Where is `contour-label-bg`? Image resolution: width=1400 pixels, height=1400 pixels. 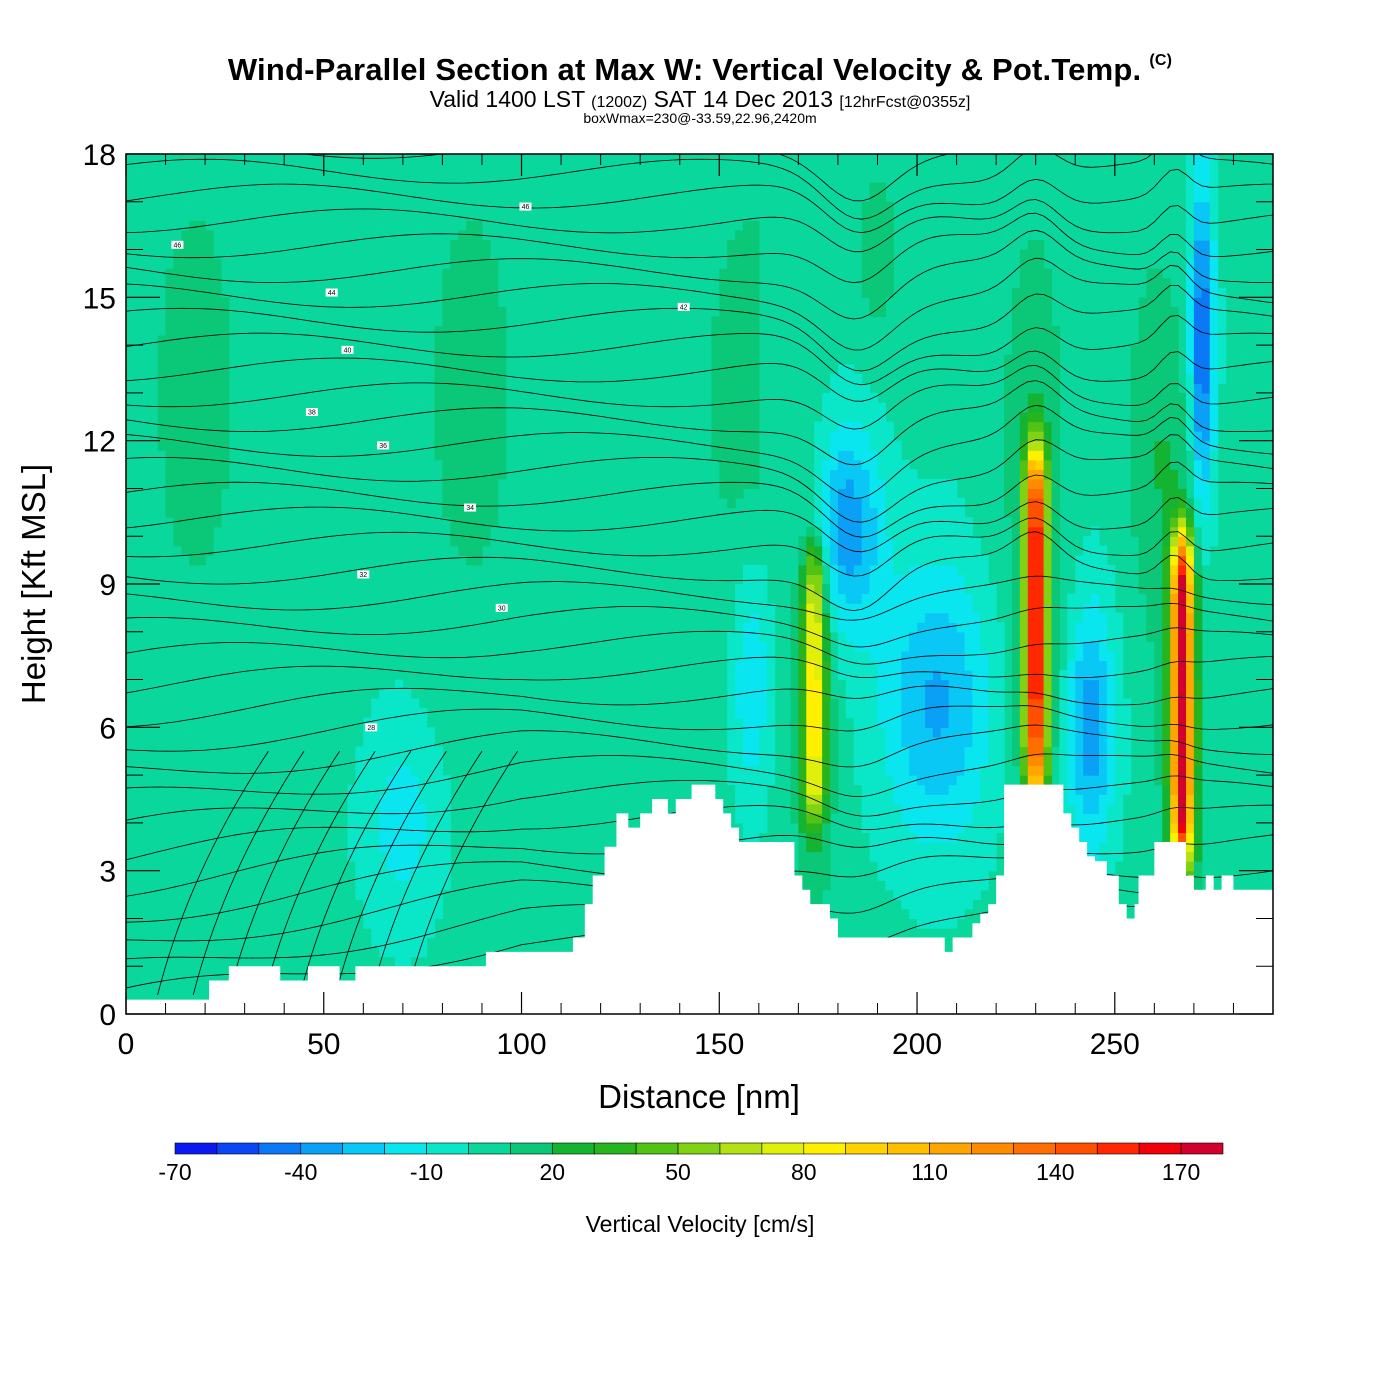
contour-label-bg is located at coordinates (383, 445).